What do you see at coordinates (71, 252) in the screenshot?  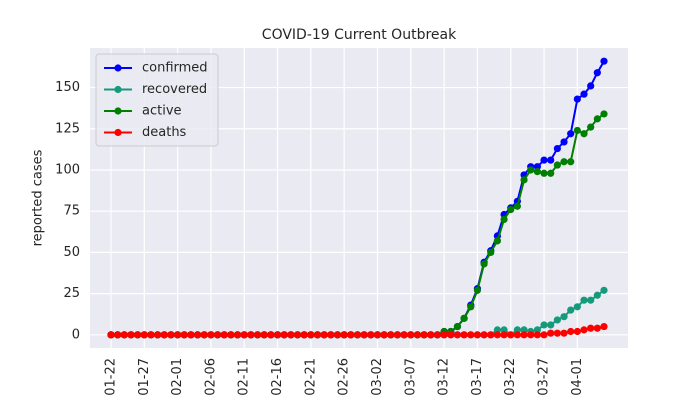 I see `y-tick-label: 50` at bounding box center [71, 252].